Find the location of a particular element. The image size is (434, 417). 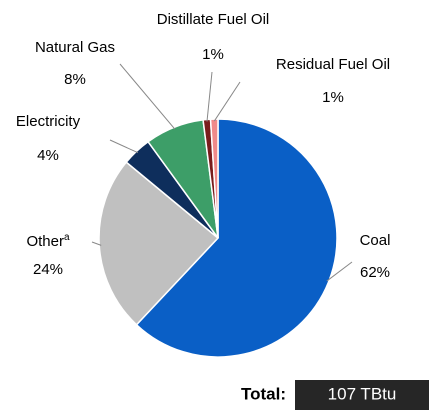

category-name: Residual Fuel Oil is located at coordinates (333, 64).